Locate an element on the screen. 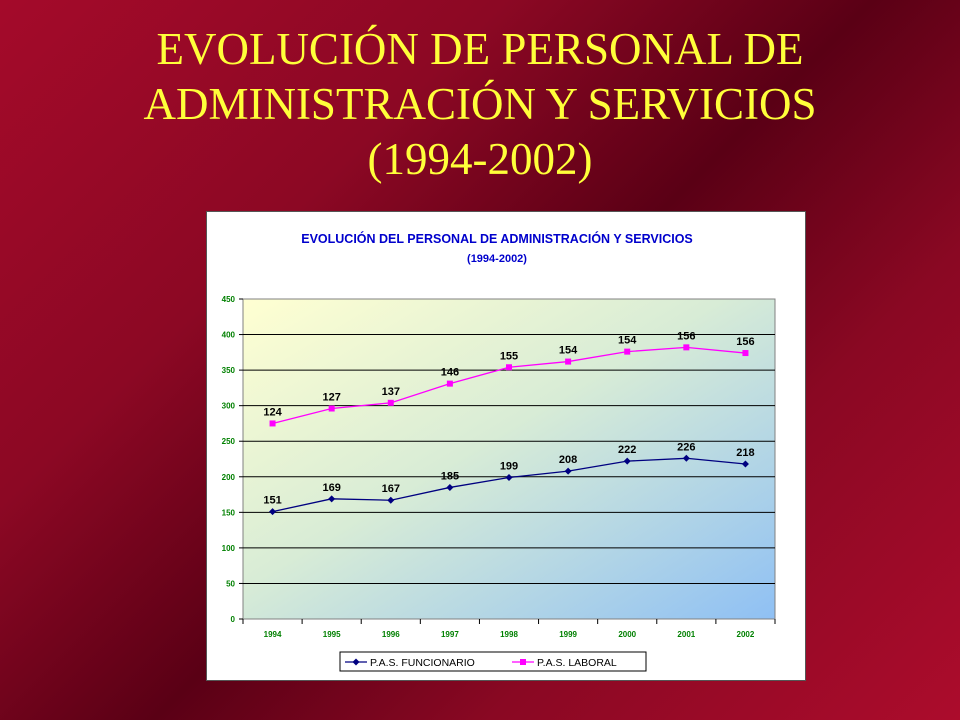 The width and height of the screenshot is (960, 720). legend: P.A.S. FUNCIONARIO P.A.S. LABORAL is located at coordinates (493, 661).